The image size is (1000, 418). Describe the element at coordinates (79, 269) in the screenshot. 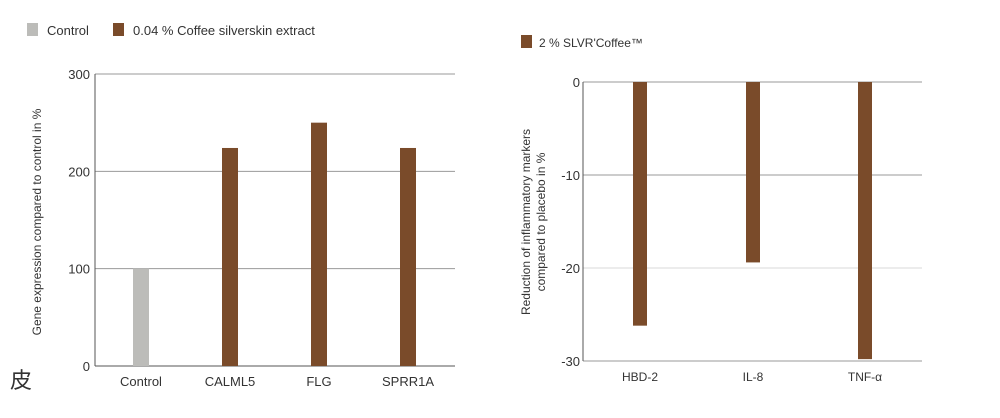

I see `y-tick-left-1: 100` at that location.